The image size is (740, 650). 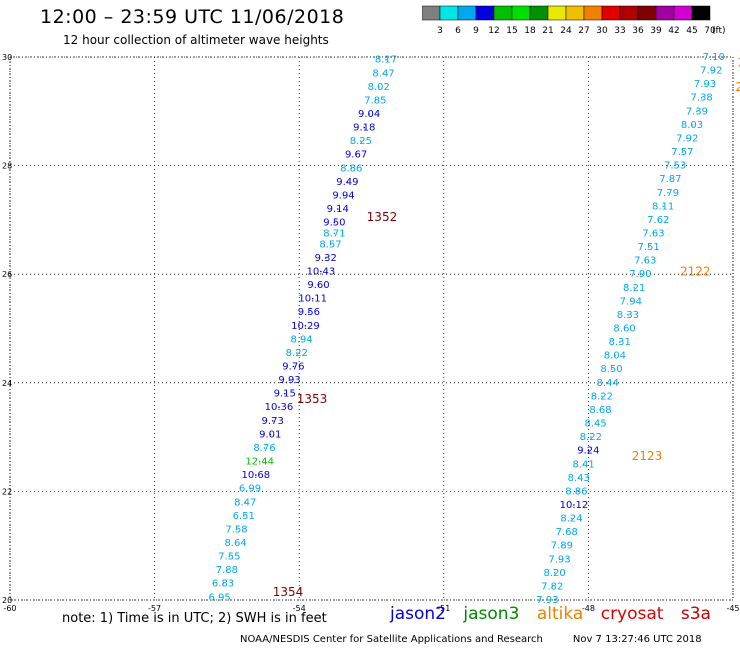 What do you see at coordinates (382, 217) in the screenshot?
I see `pass-id-label: 1352` at bounding box center [382, 217].